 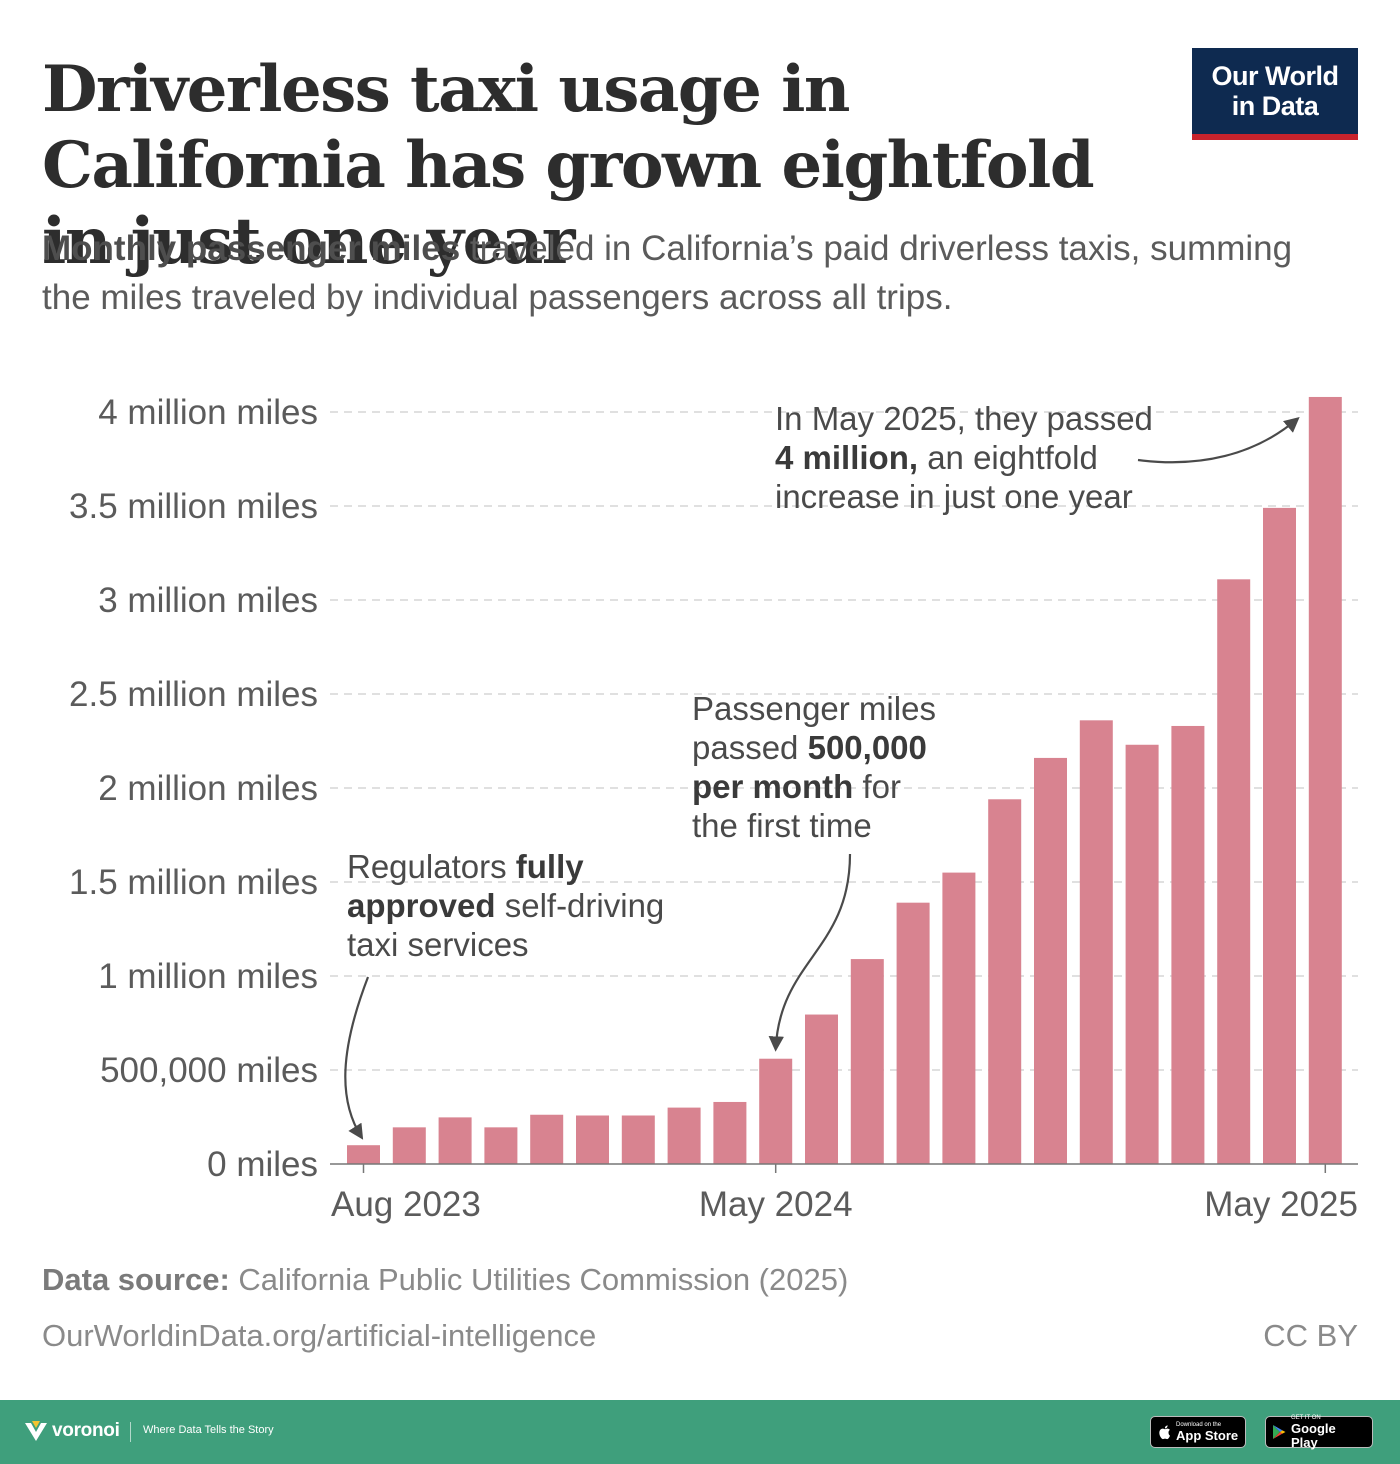 What do you see at coordinates (136, 1279) in the screenshot?
I see `source-label: Data source:` at bounding box center [136, 1279].